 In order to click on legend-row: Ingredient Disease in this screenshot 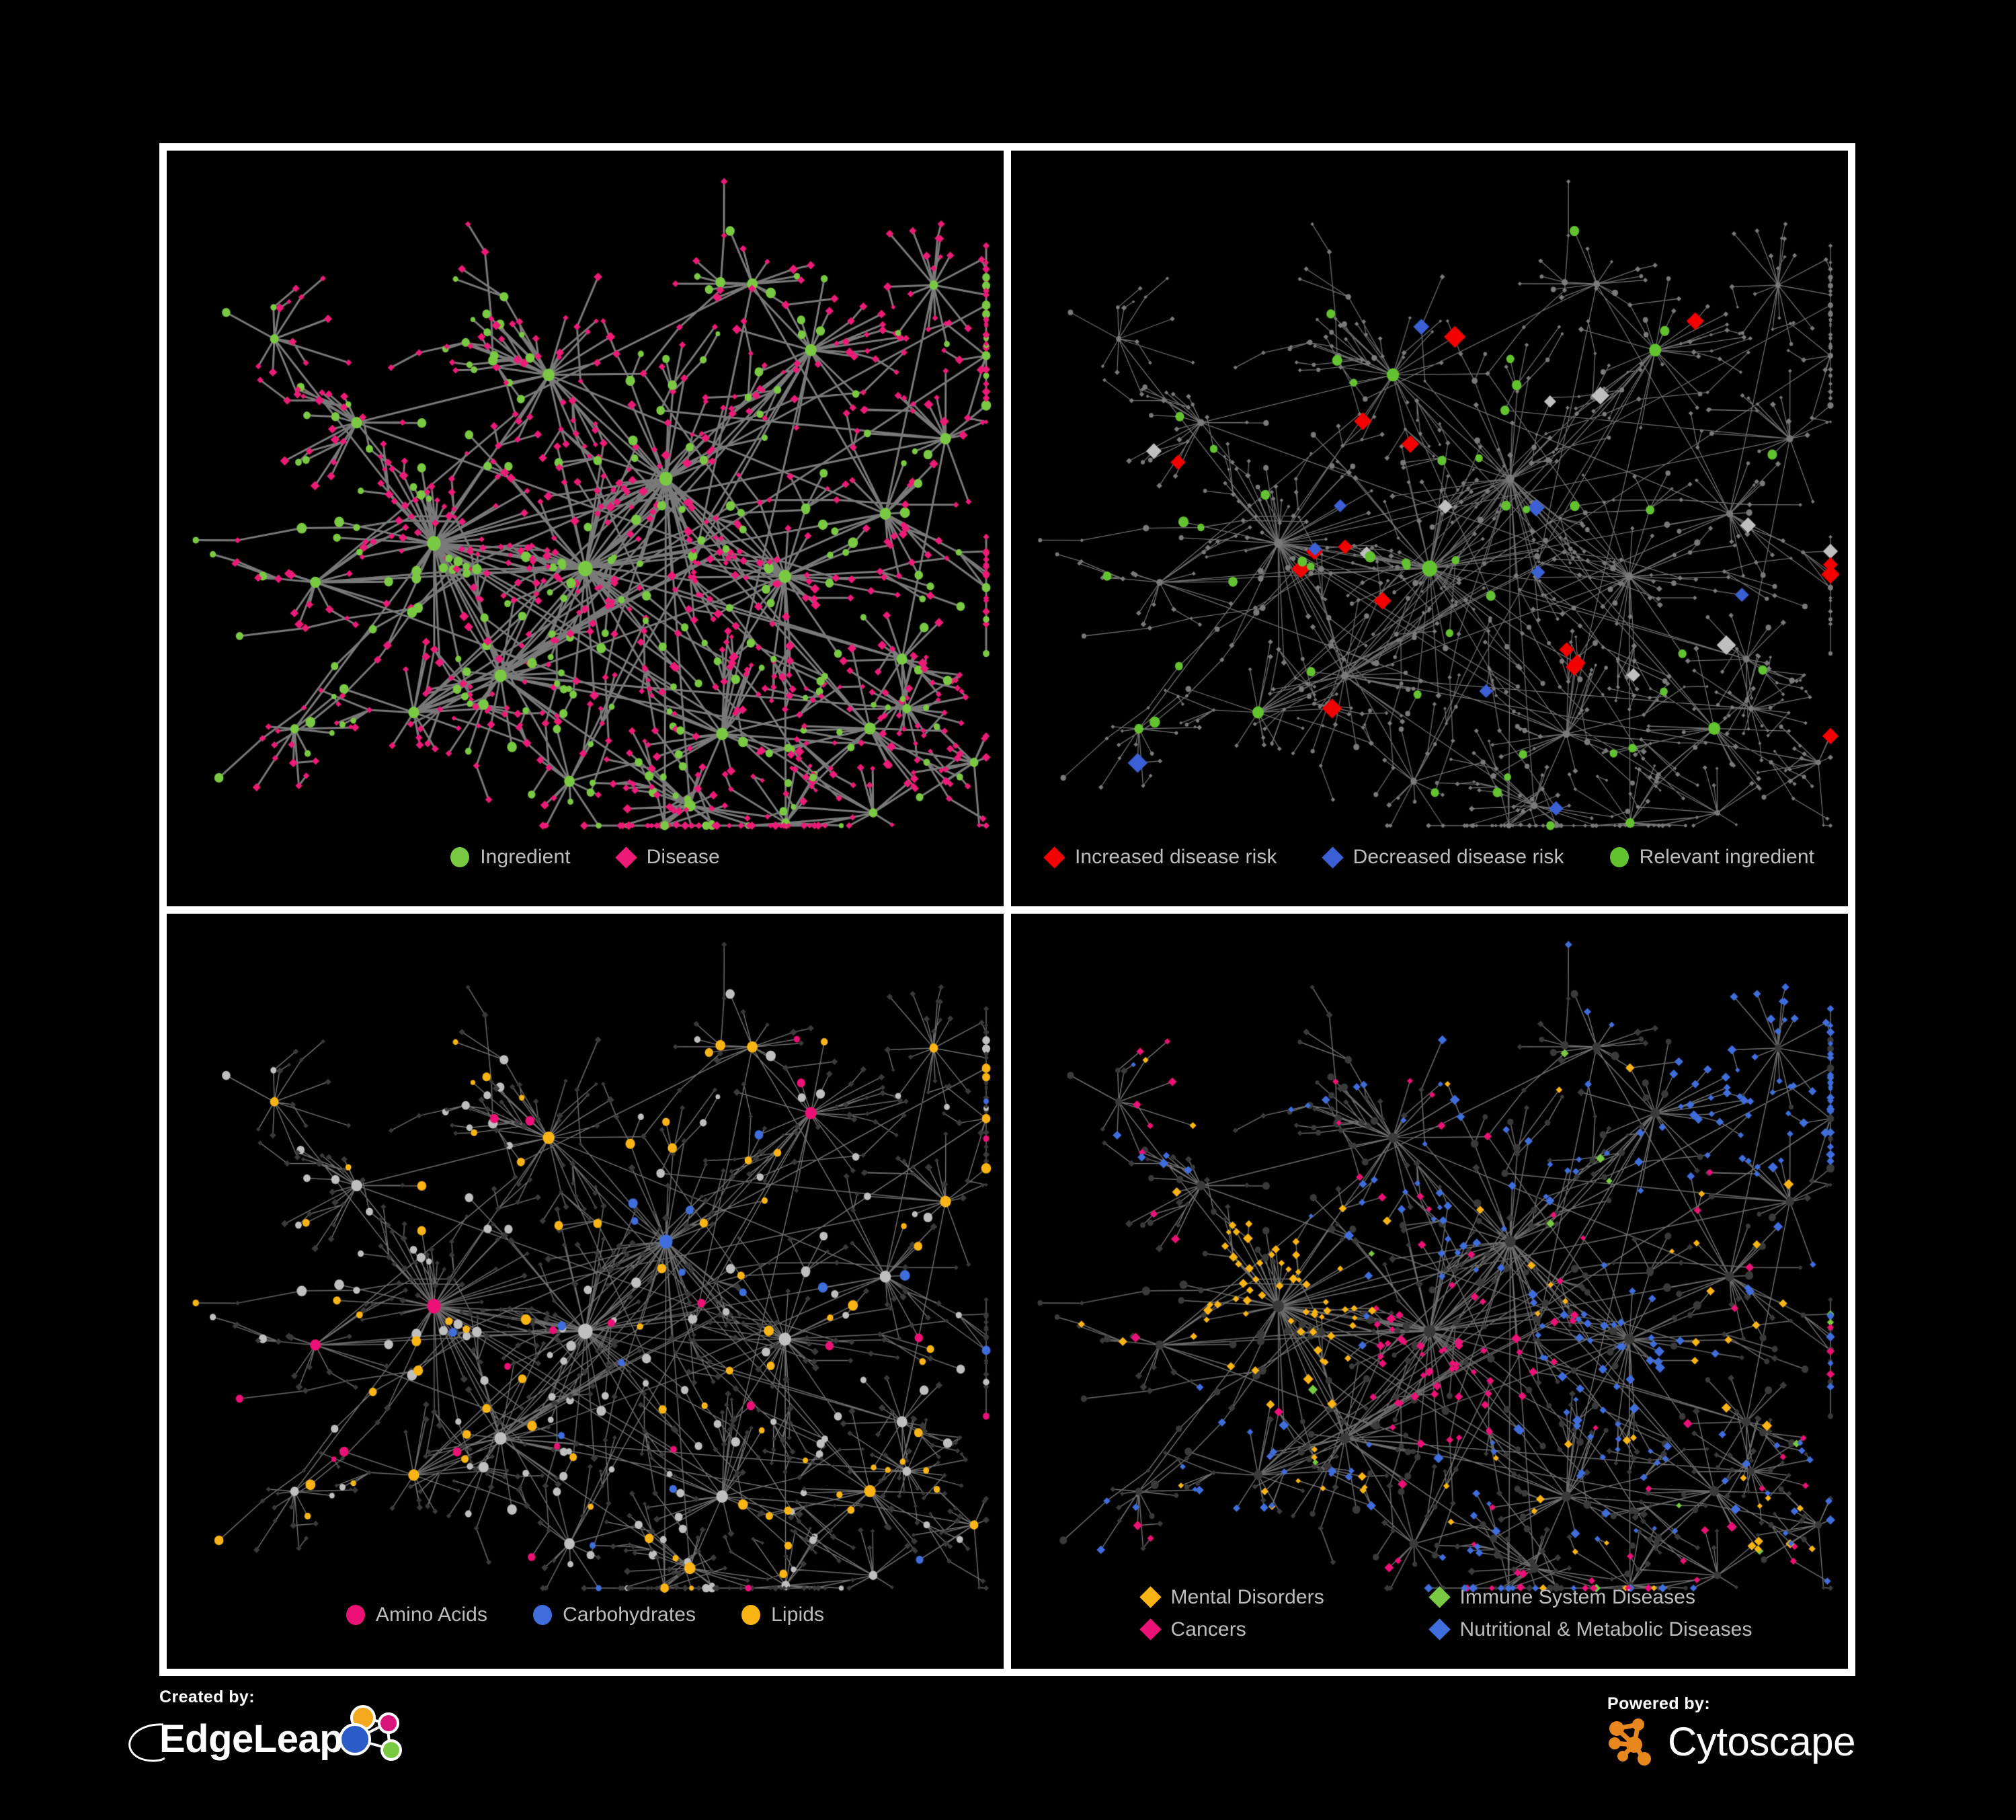, I will do `click(585, 857)`.